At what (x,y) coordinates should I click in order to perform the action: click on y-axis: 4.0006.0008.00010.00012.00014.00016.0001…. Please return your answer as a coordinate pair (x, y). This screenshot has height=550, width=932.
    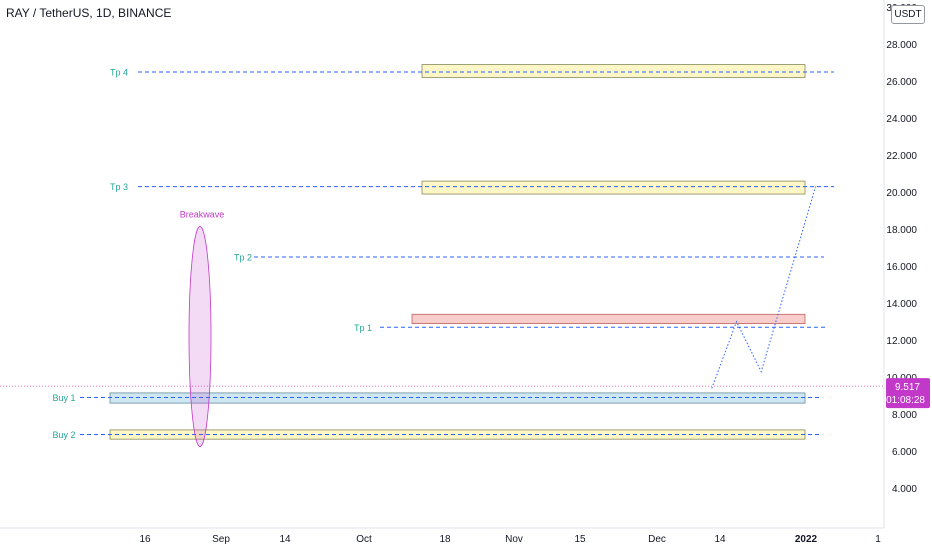
    Looking at the image, I should click on (906, 264).